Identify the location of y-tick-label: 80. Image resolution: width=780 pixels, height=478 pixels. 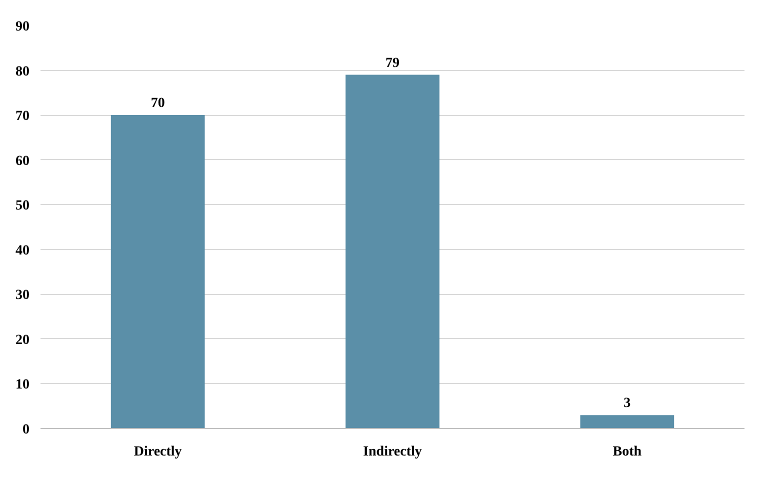
(23, 72).